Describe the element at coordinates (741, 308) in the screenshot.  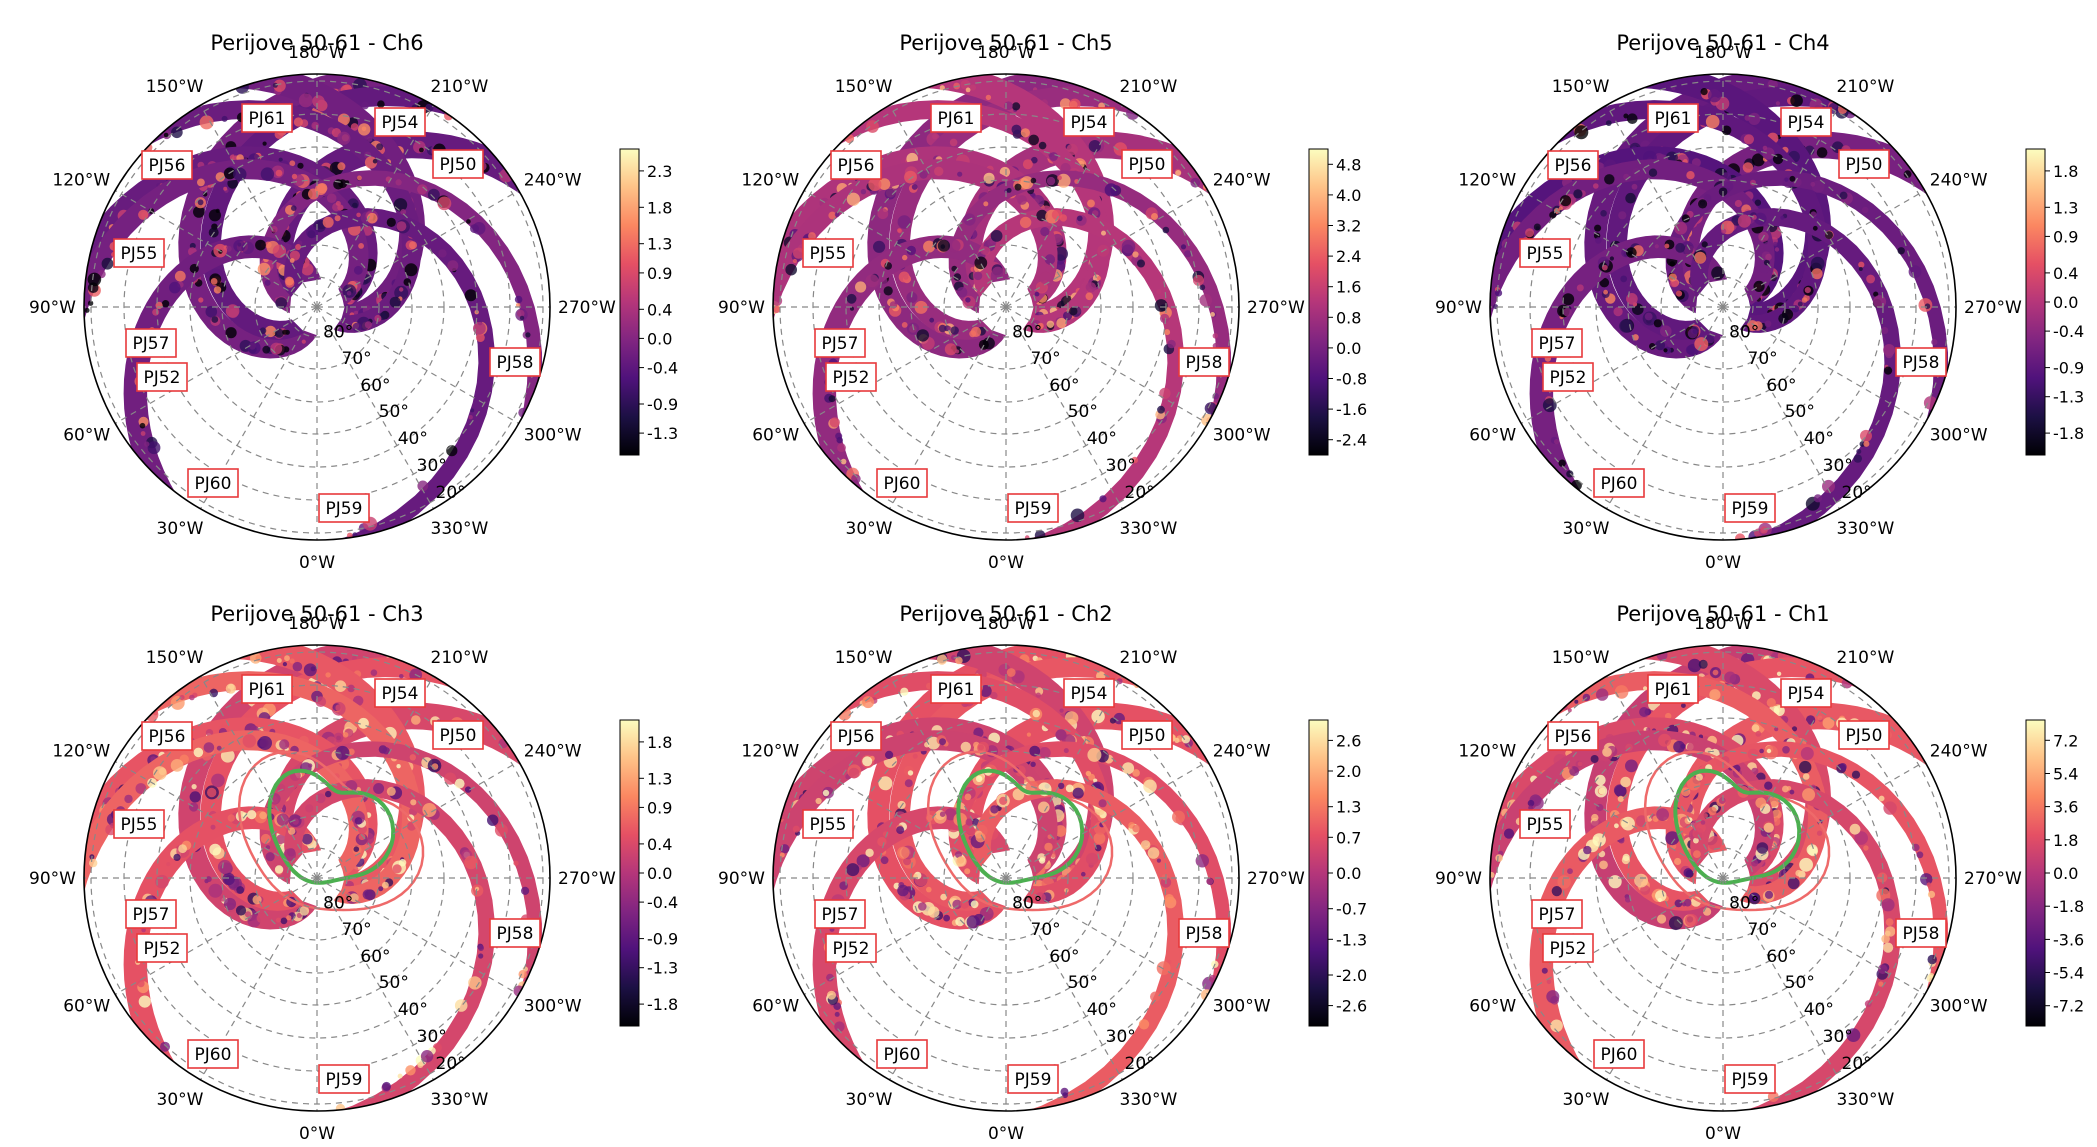
I see `longitude-label: 90°W` at that location.